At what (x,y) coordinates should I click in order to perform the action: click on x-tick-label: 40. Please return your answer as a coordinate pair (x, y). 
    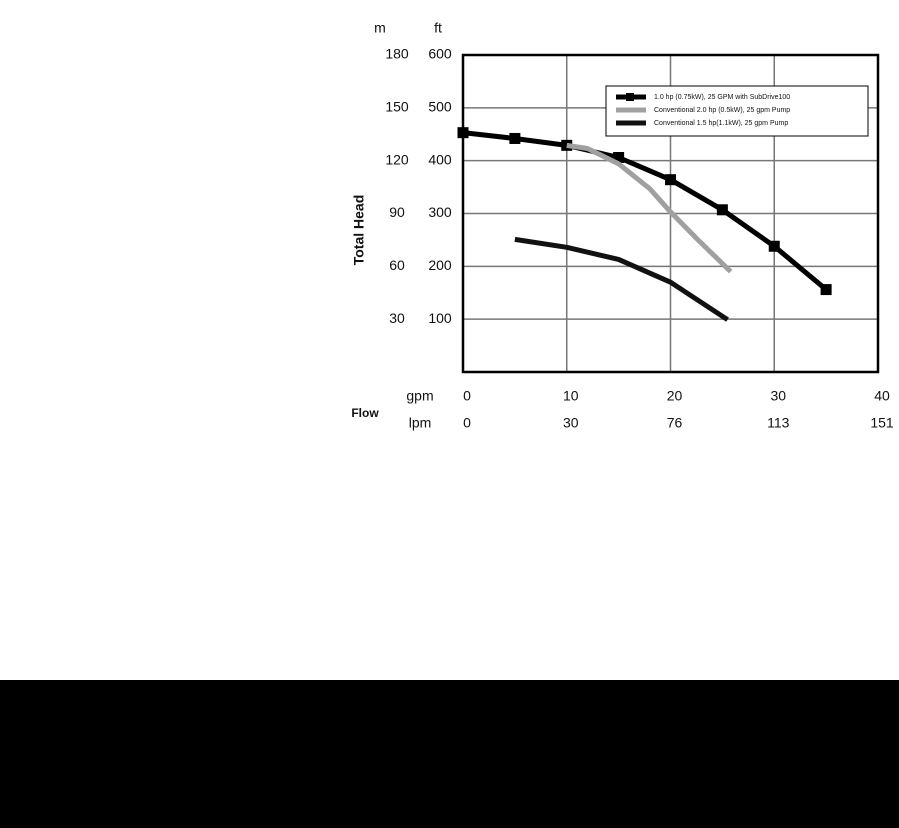
    Looking at the image, I should click on (882, 396).